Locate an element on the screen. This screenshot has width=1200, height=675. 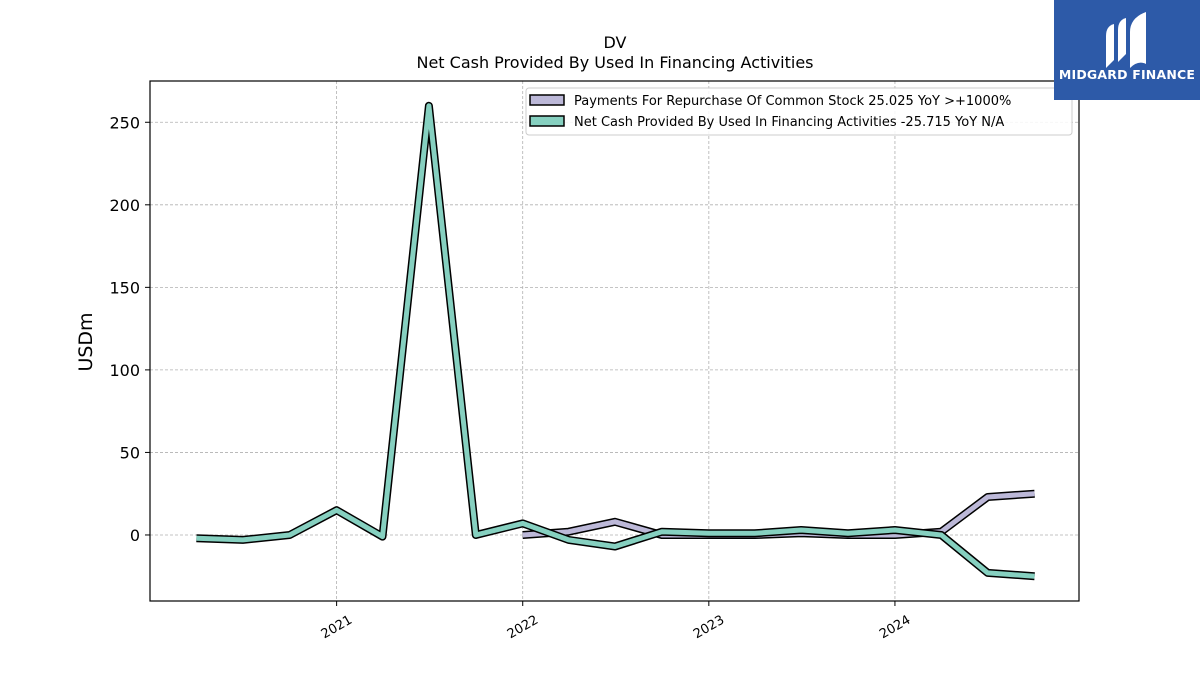
chart-title: DV is located at coordinates (615, 42).